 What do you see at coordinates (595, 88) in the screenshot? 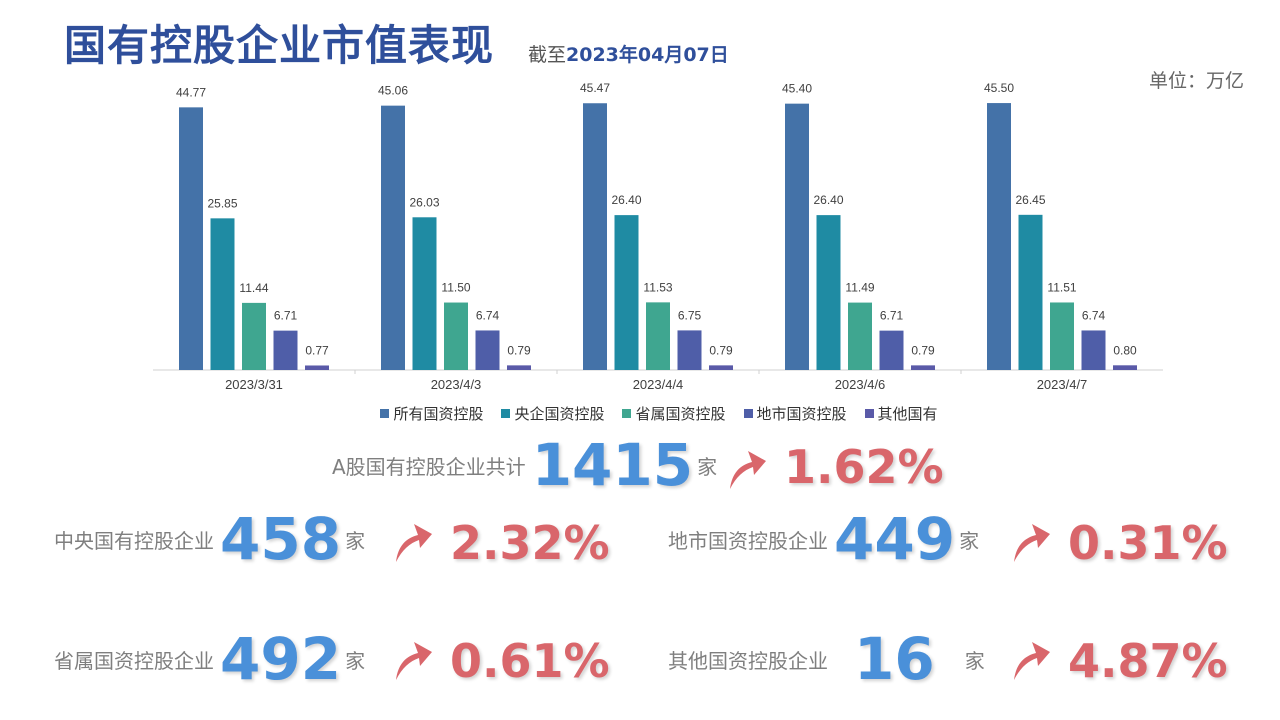
I see `data-label: 45.47` at bounding box center [595, 88].